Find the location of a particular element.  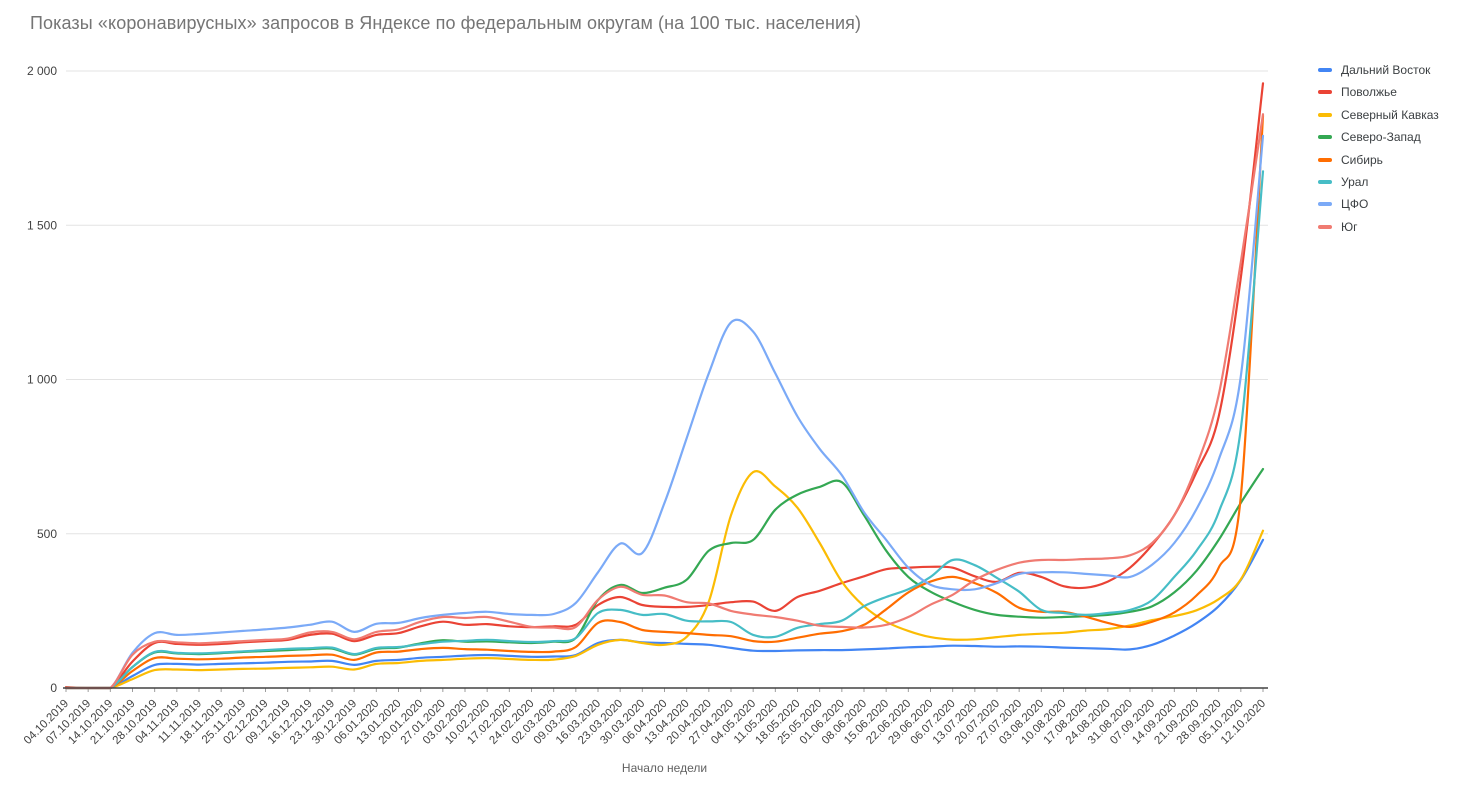

legend-item-Поволжье: Поволжье is located at coordinates (1378, 92).